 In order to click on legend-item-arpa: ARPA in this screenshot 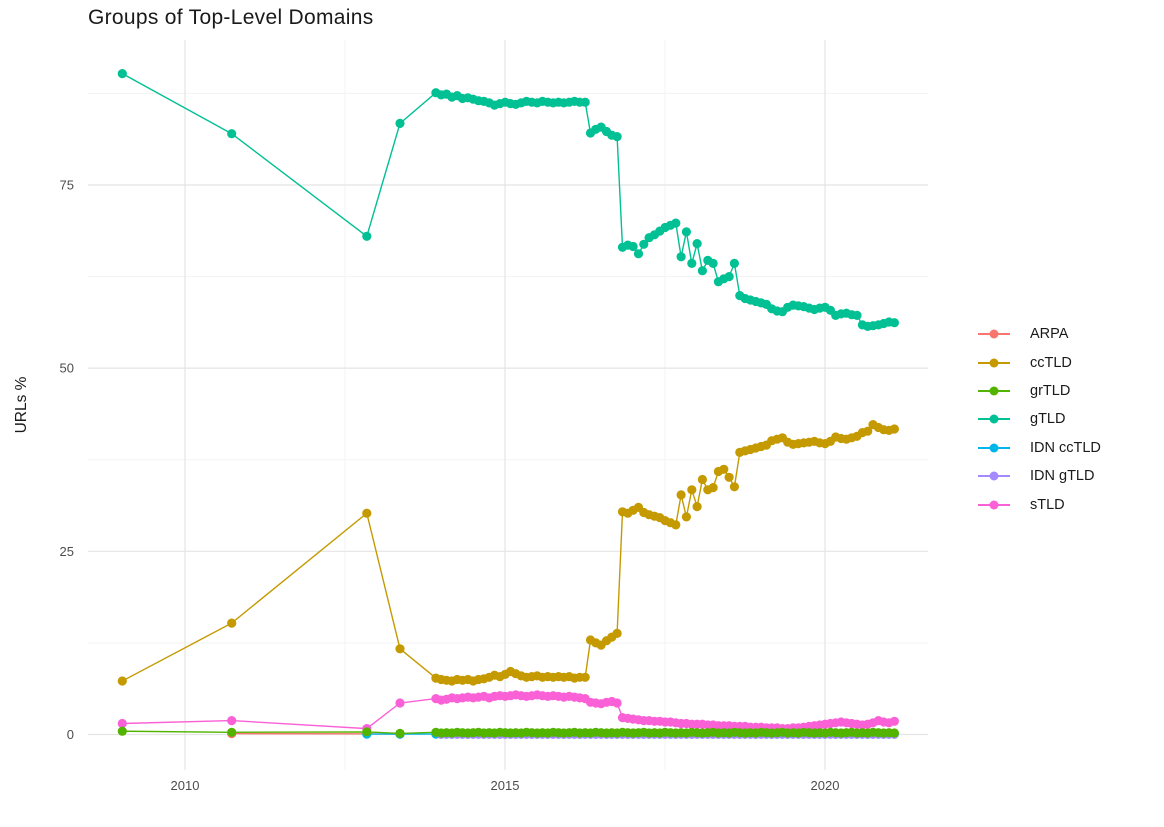, I will do `click(1039, 334)`.